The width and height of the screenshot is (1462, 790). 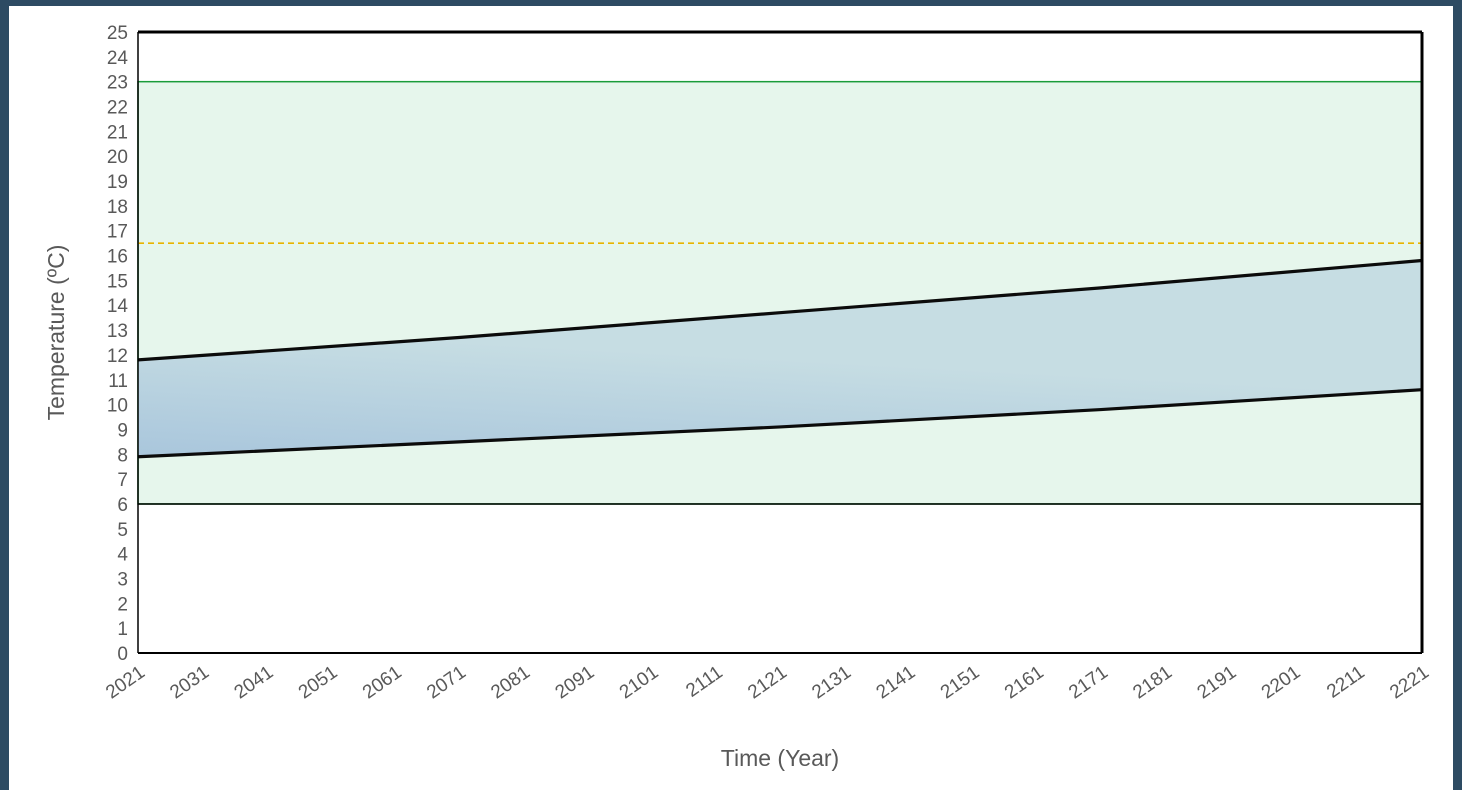 I want to click on x-tick-label: 2151, so click(x=960, y=682).